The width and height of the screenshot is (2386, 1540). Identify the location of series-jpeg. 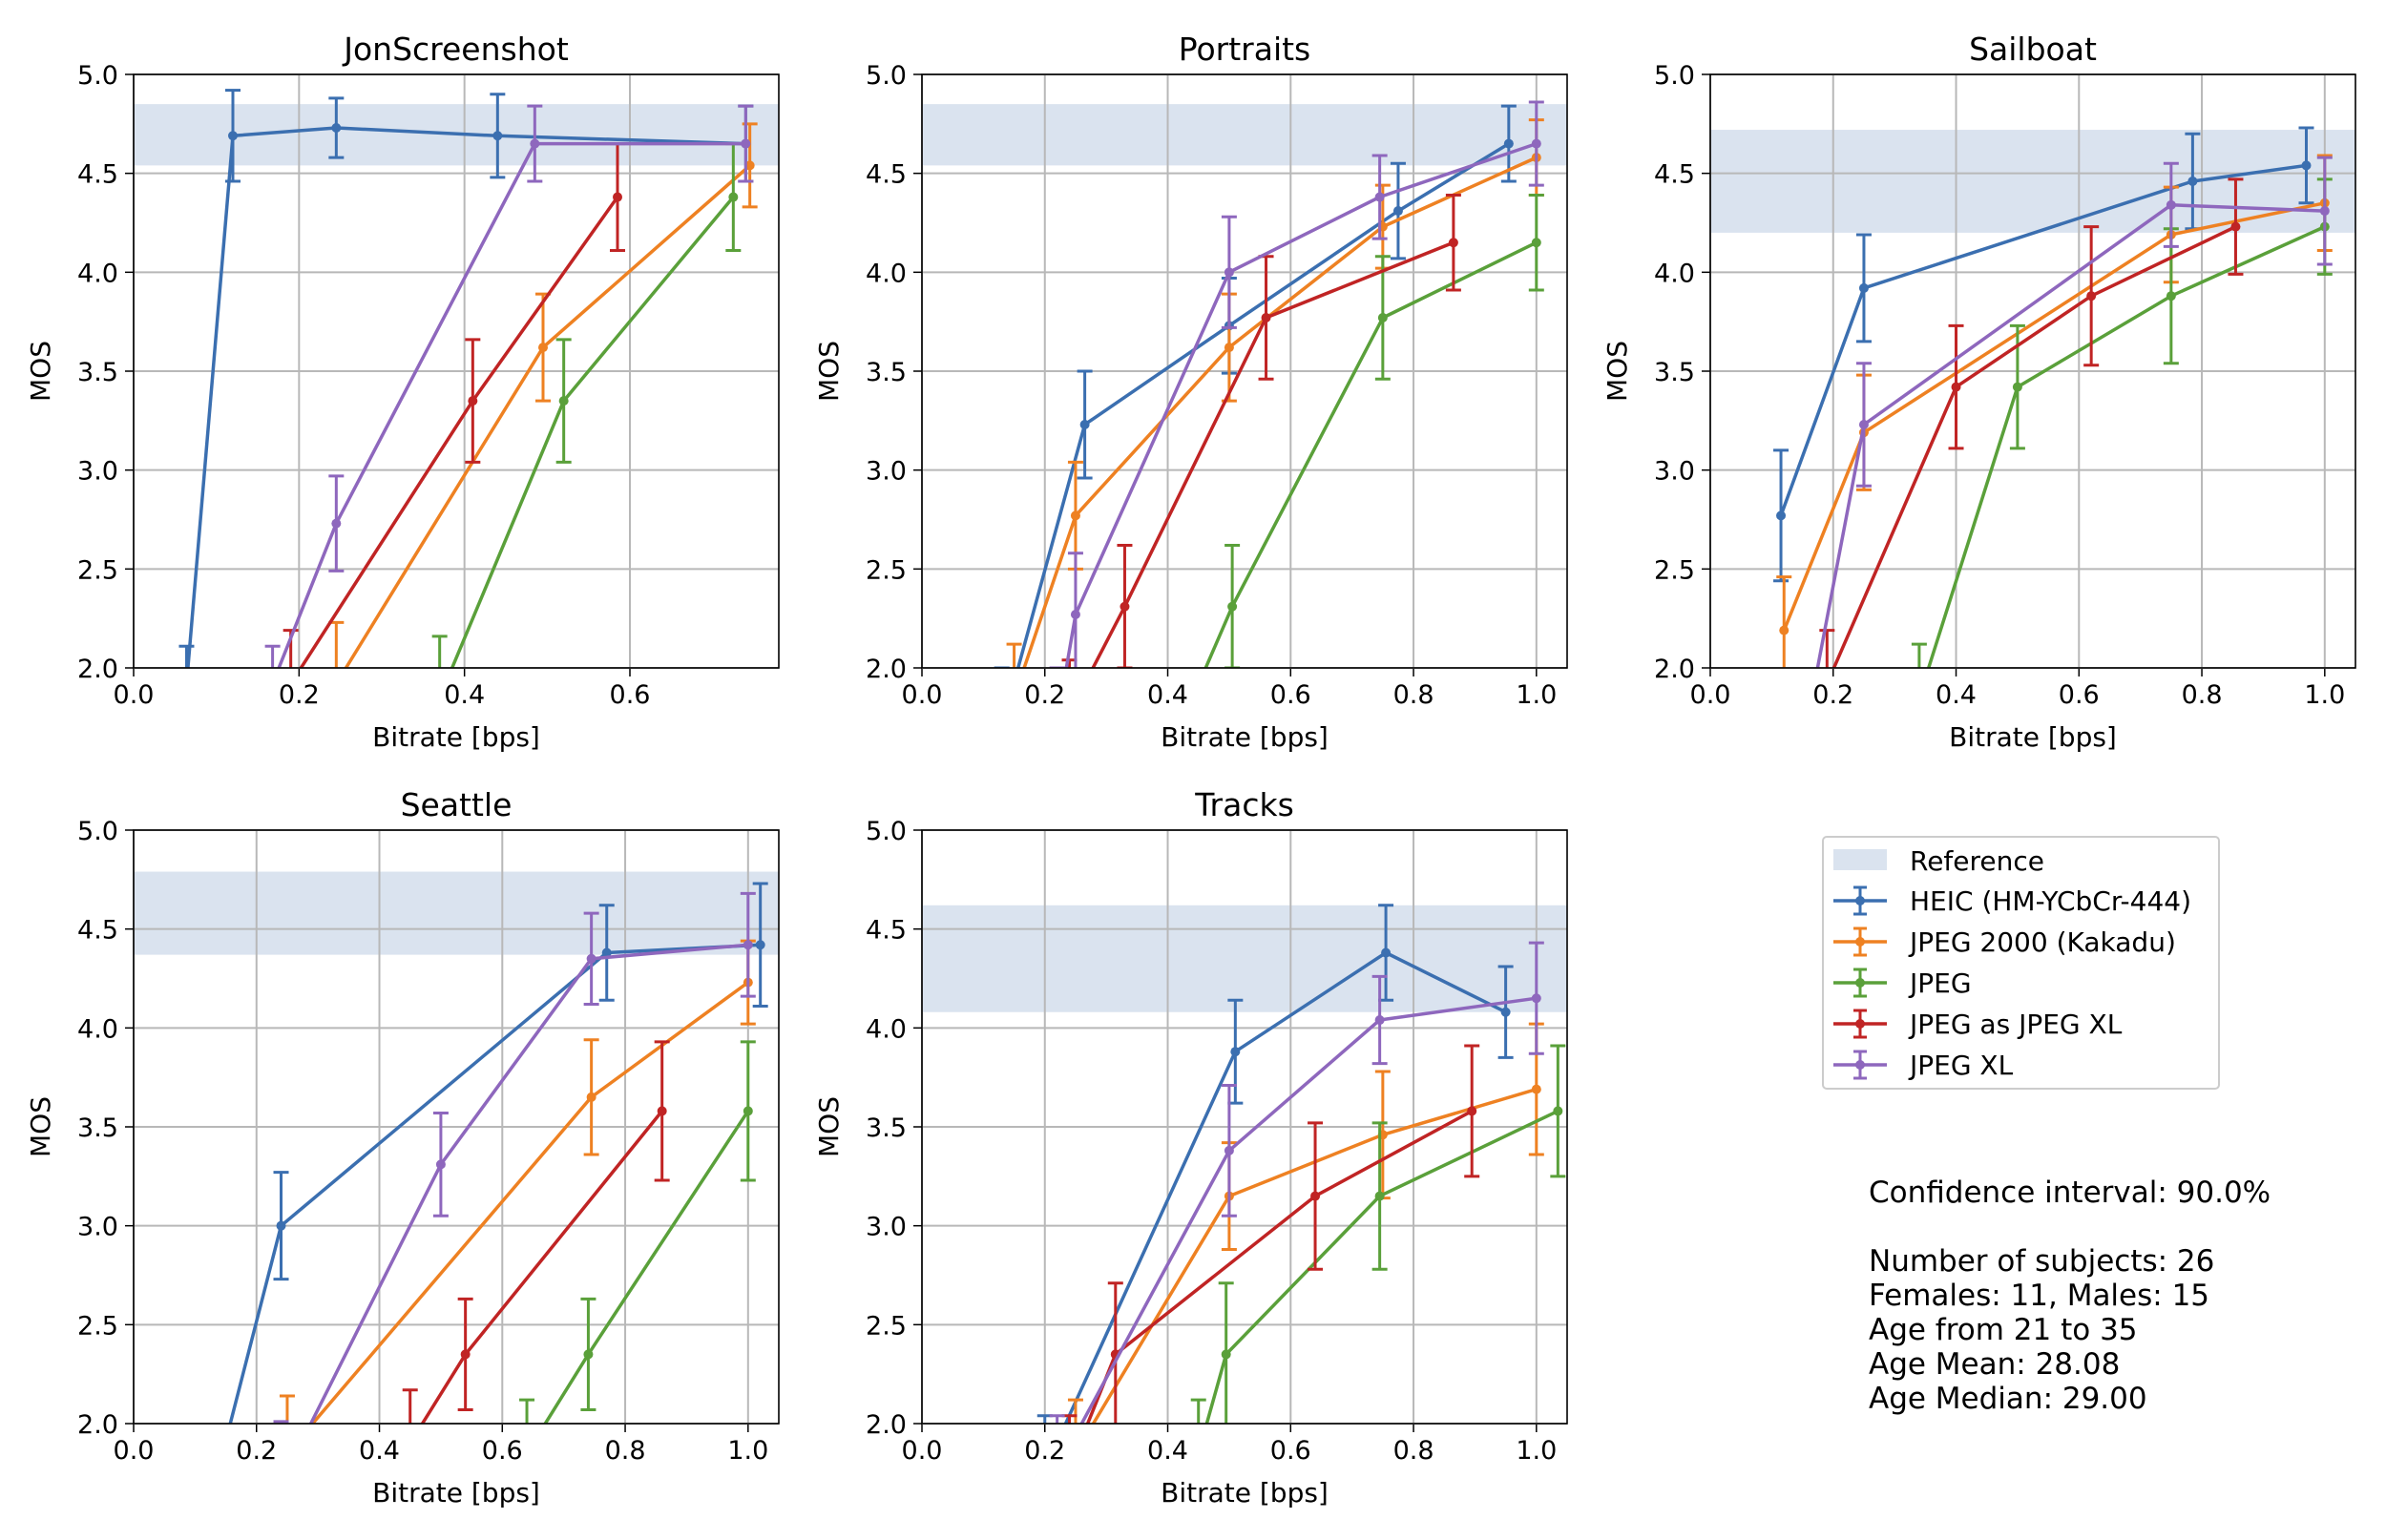
(638, 1249).